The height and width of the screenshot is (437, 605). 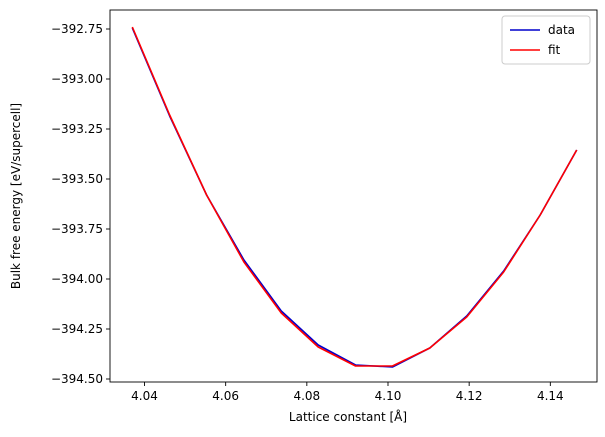 What do you see at coordinates (388, 396) in the screenshot?
I see `x-tick-label: 4.10` at bounding box center [388, 396].